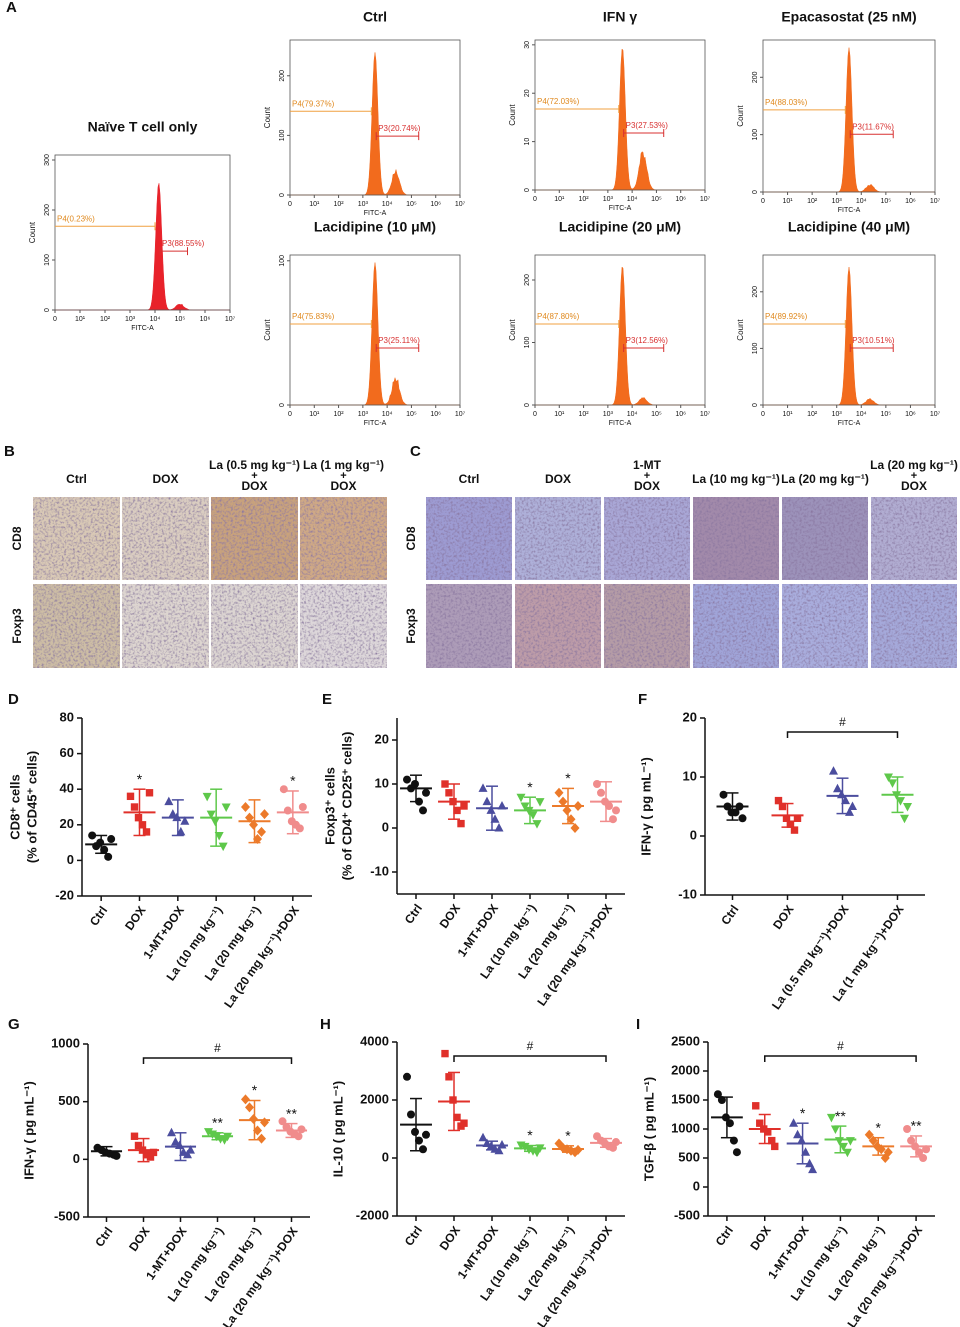  What do you see at coordinates (638, 1024) in the screenshot?
I see `panel-label: I` at bounding box center [638, 1024].